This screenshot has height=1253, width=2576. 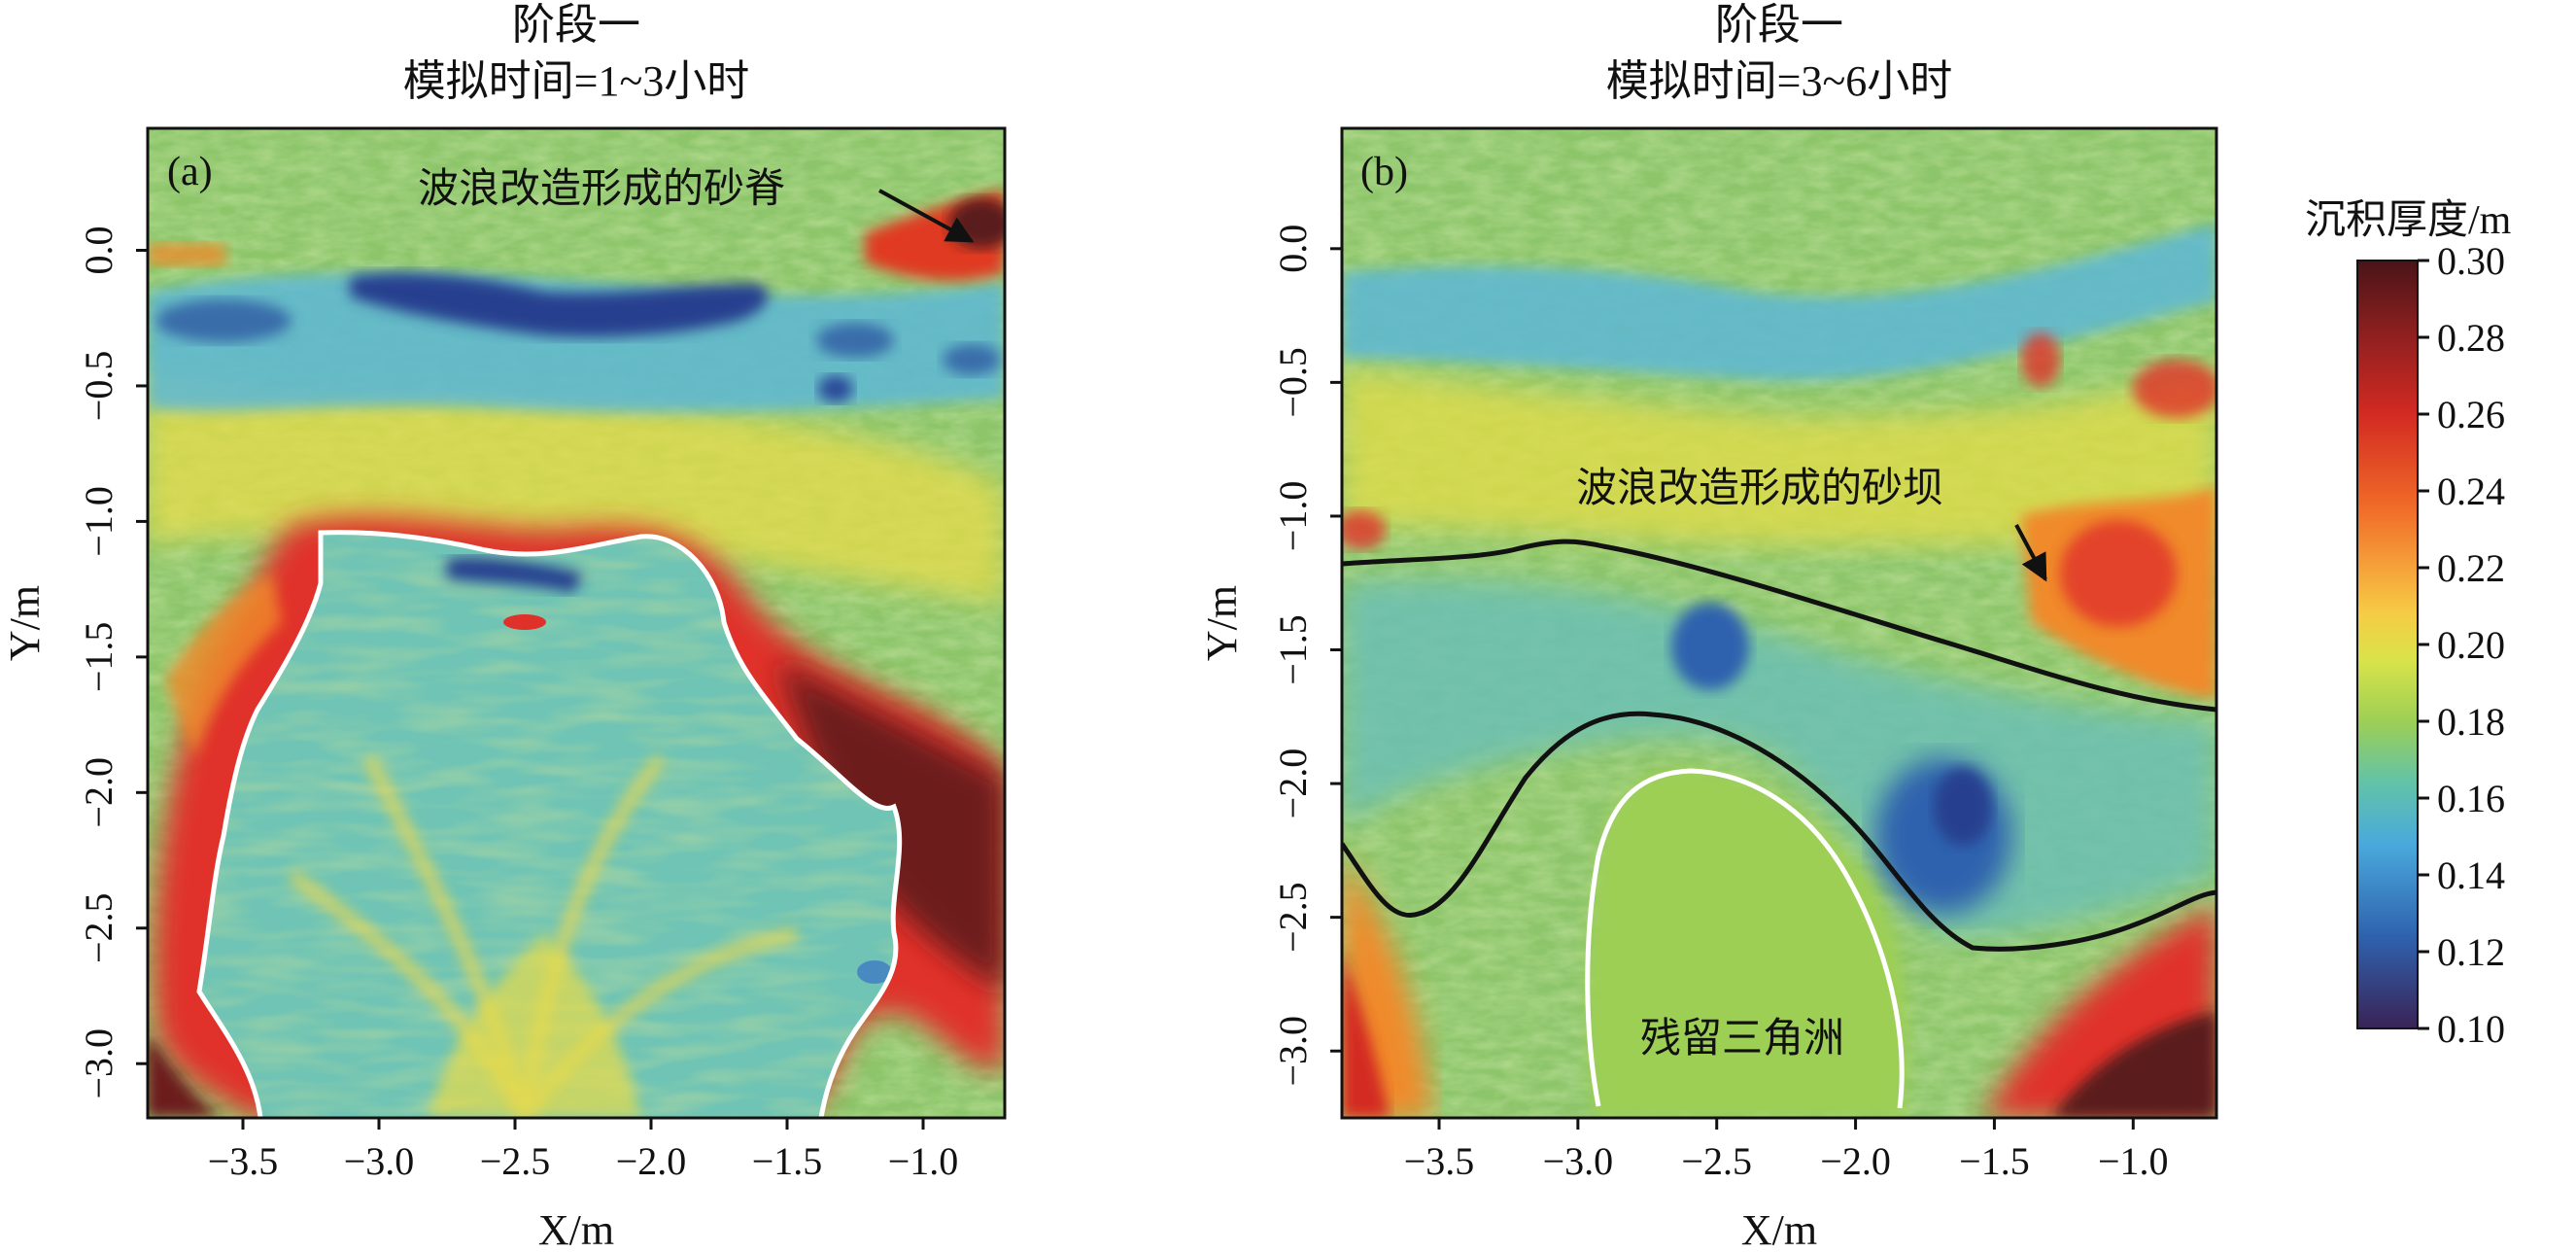 What do you see at coordinates (2471, 722) in the screenshot?
I see `colorbar-tick-label: 0.18` at bounding box center [2471, 722].